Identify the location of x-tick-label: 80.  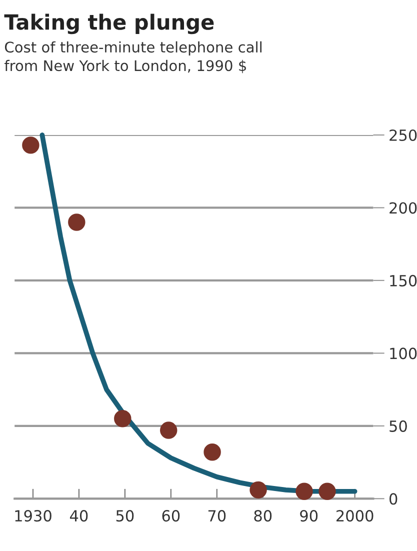
(263, 516).